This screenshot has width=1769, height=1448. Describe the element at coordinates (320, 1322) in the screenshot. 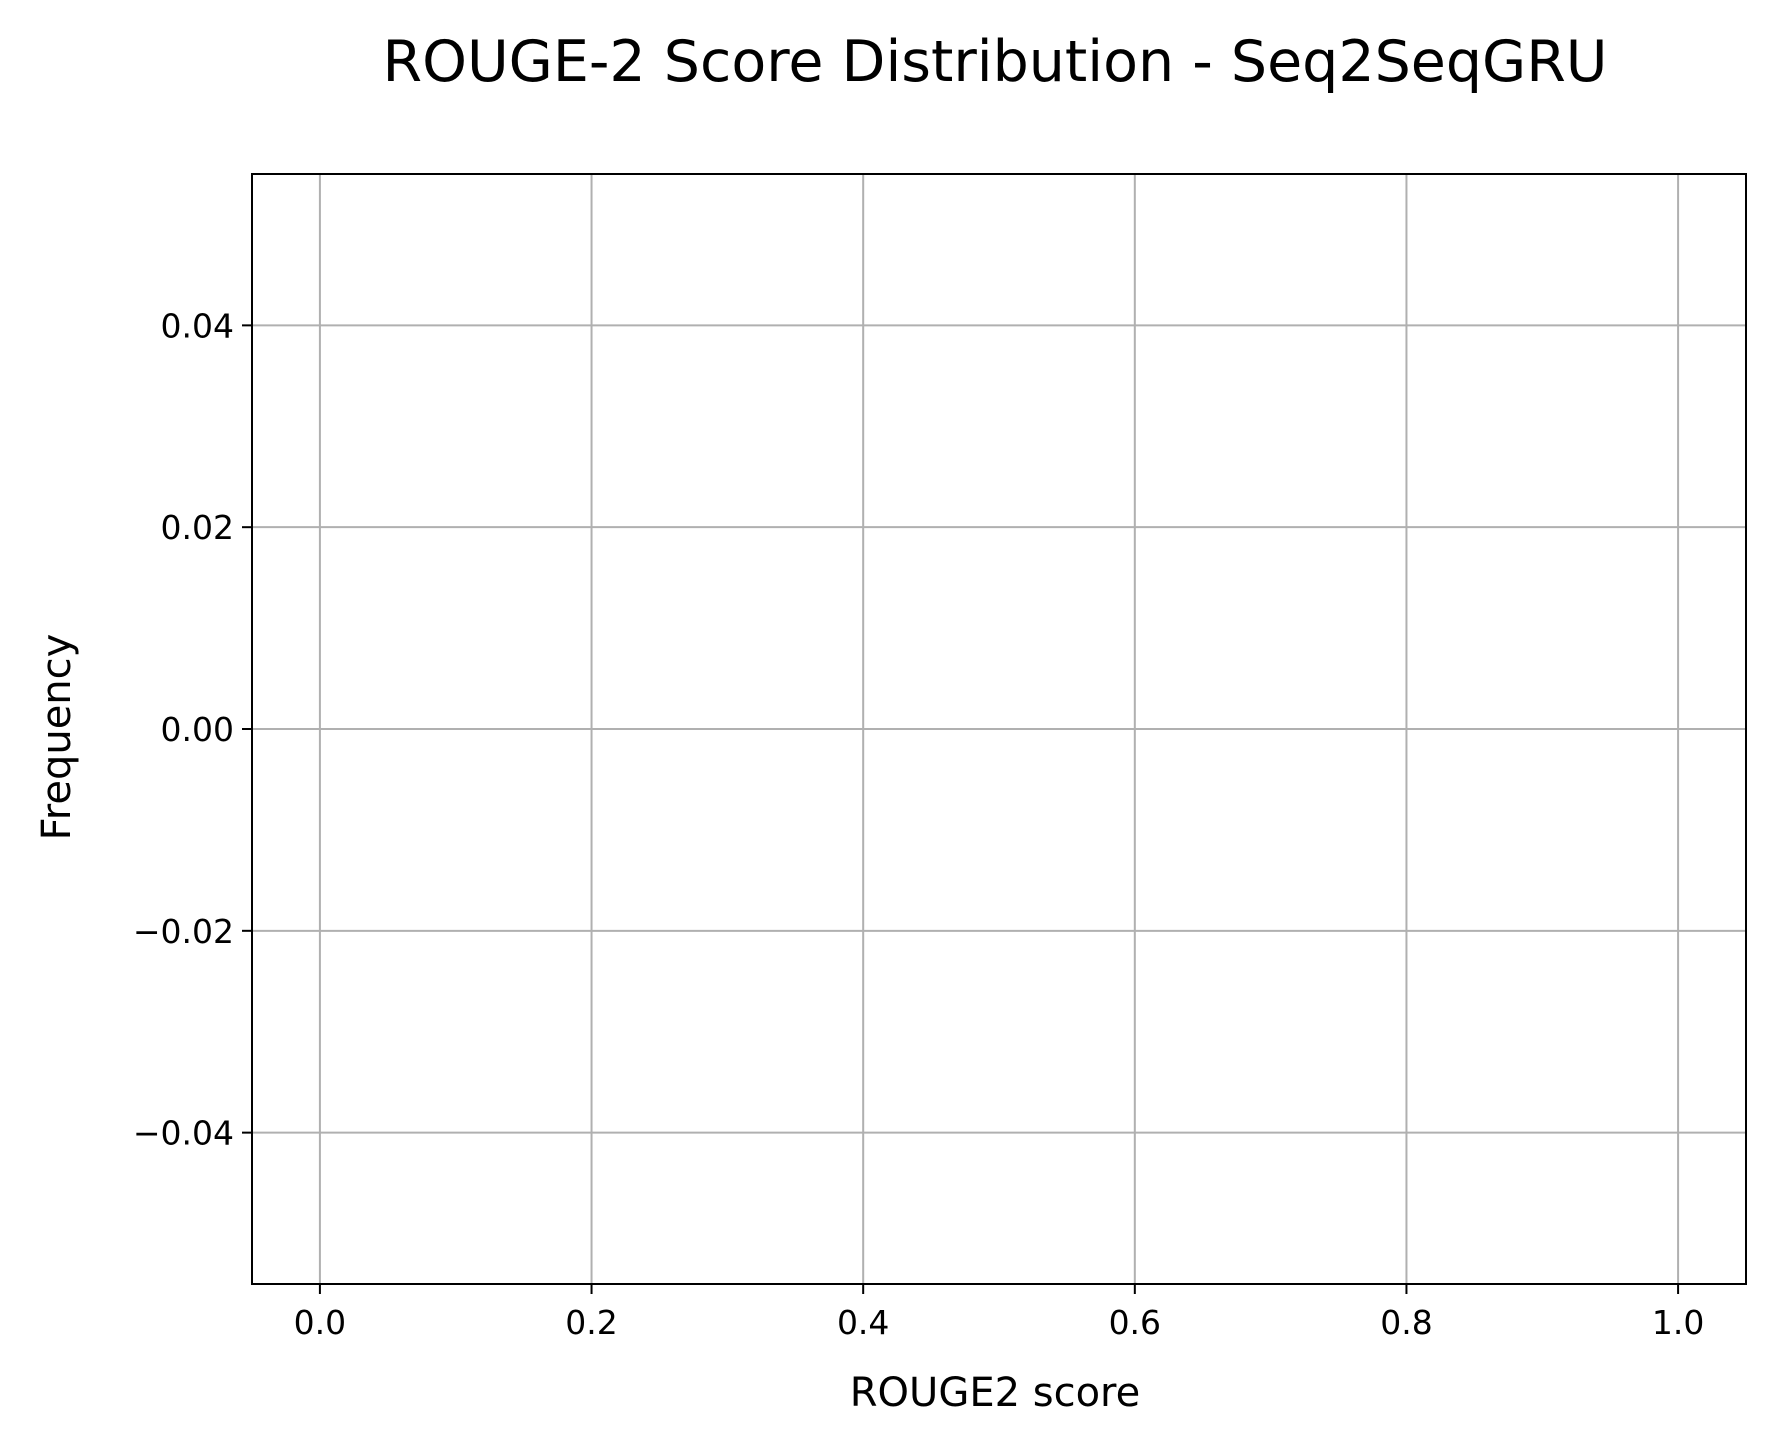

I see `x-tick-label: 0.0` at that location.